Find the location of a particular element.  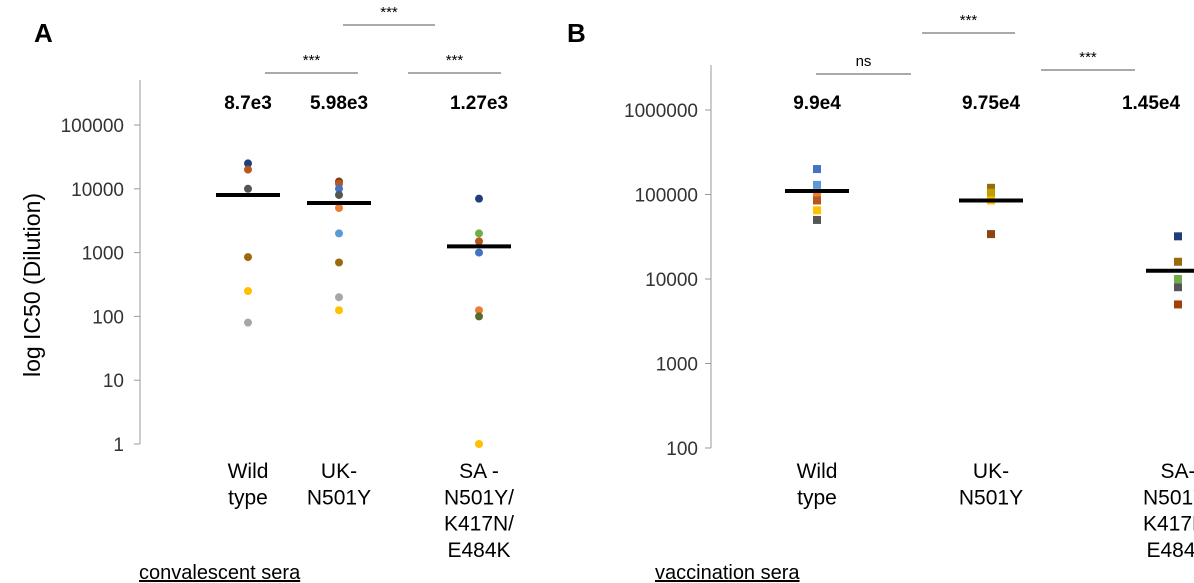

panel-a-mean-label: 5.98e3 is located at coordinates (339, 103).